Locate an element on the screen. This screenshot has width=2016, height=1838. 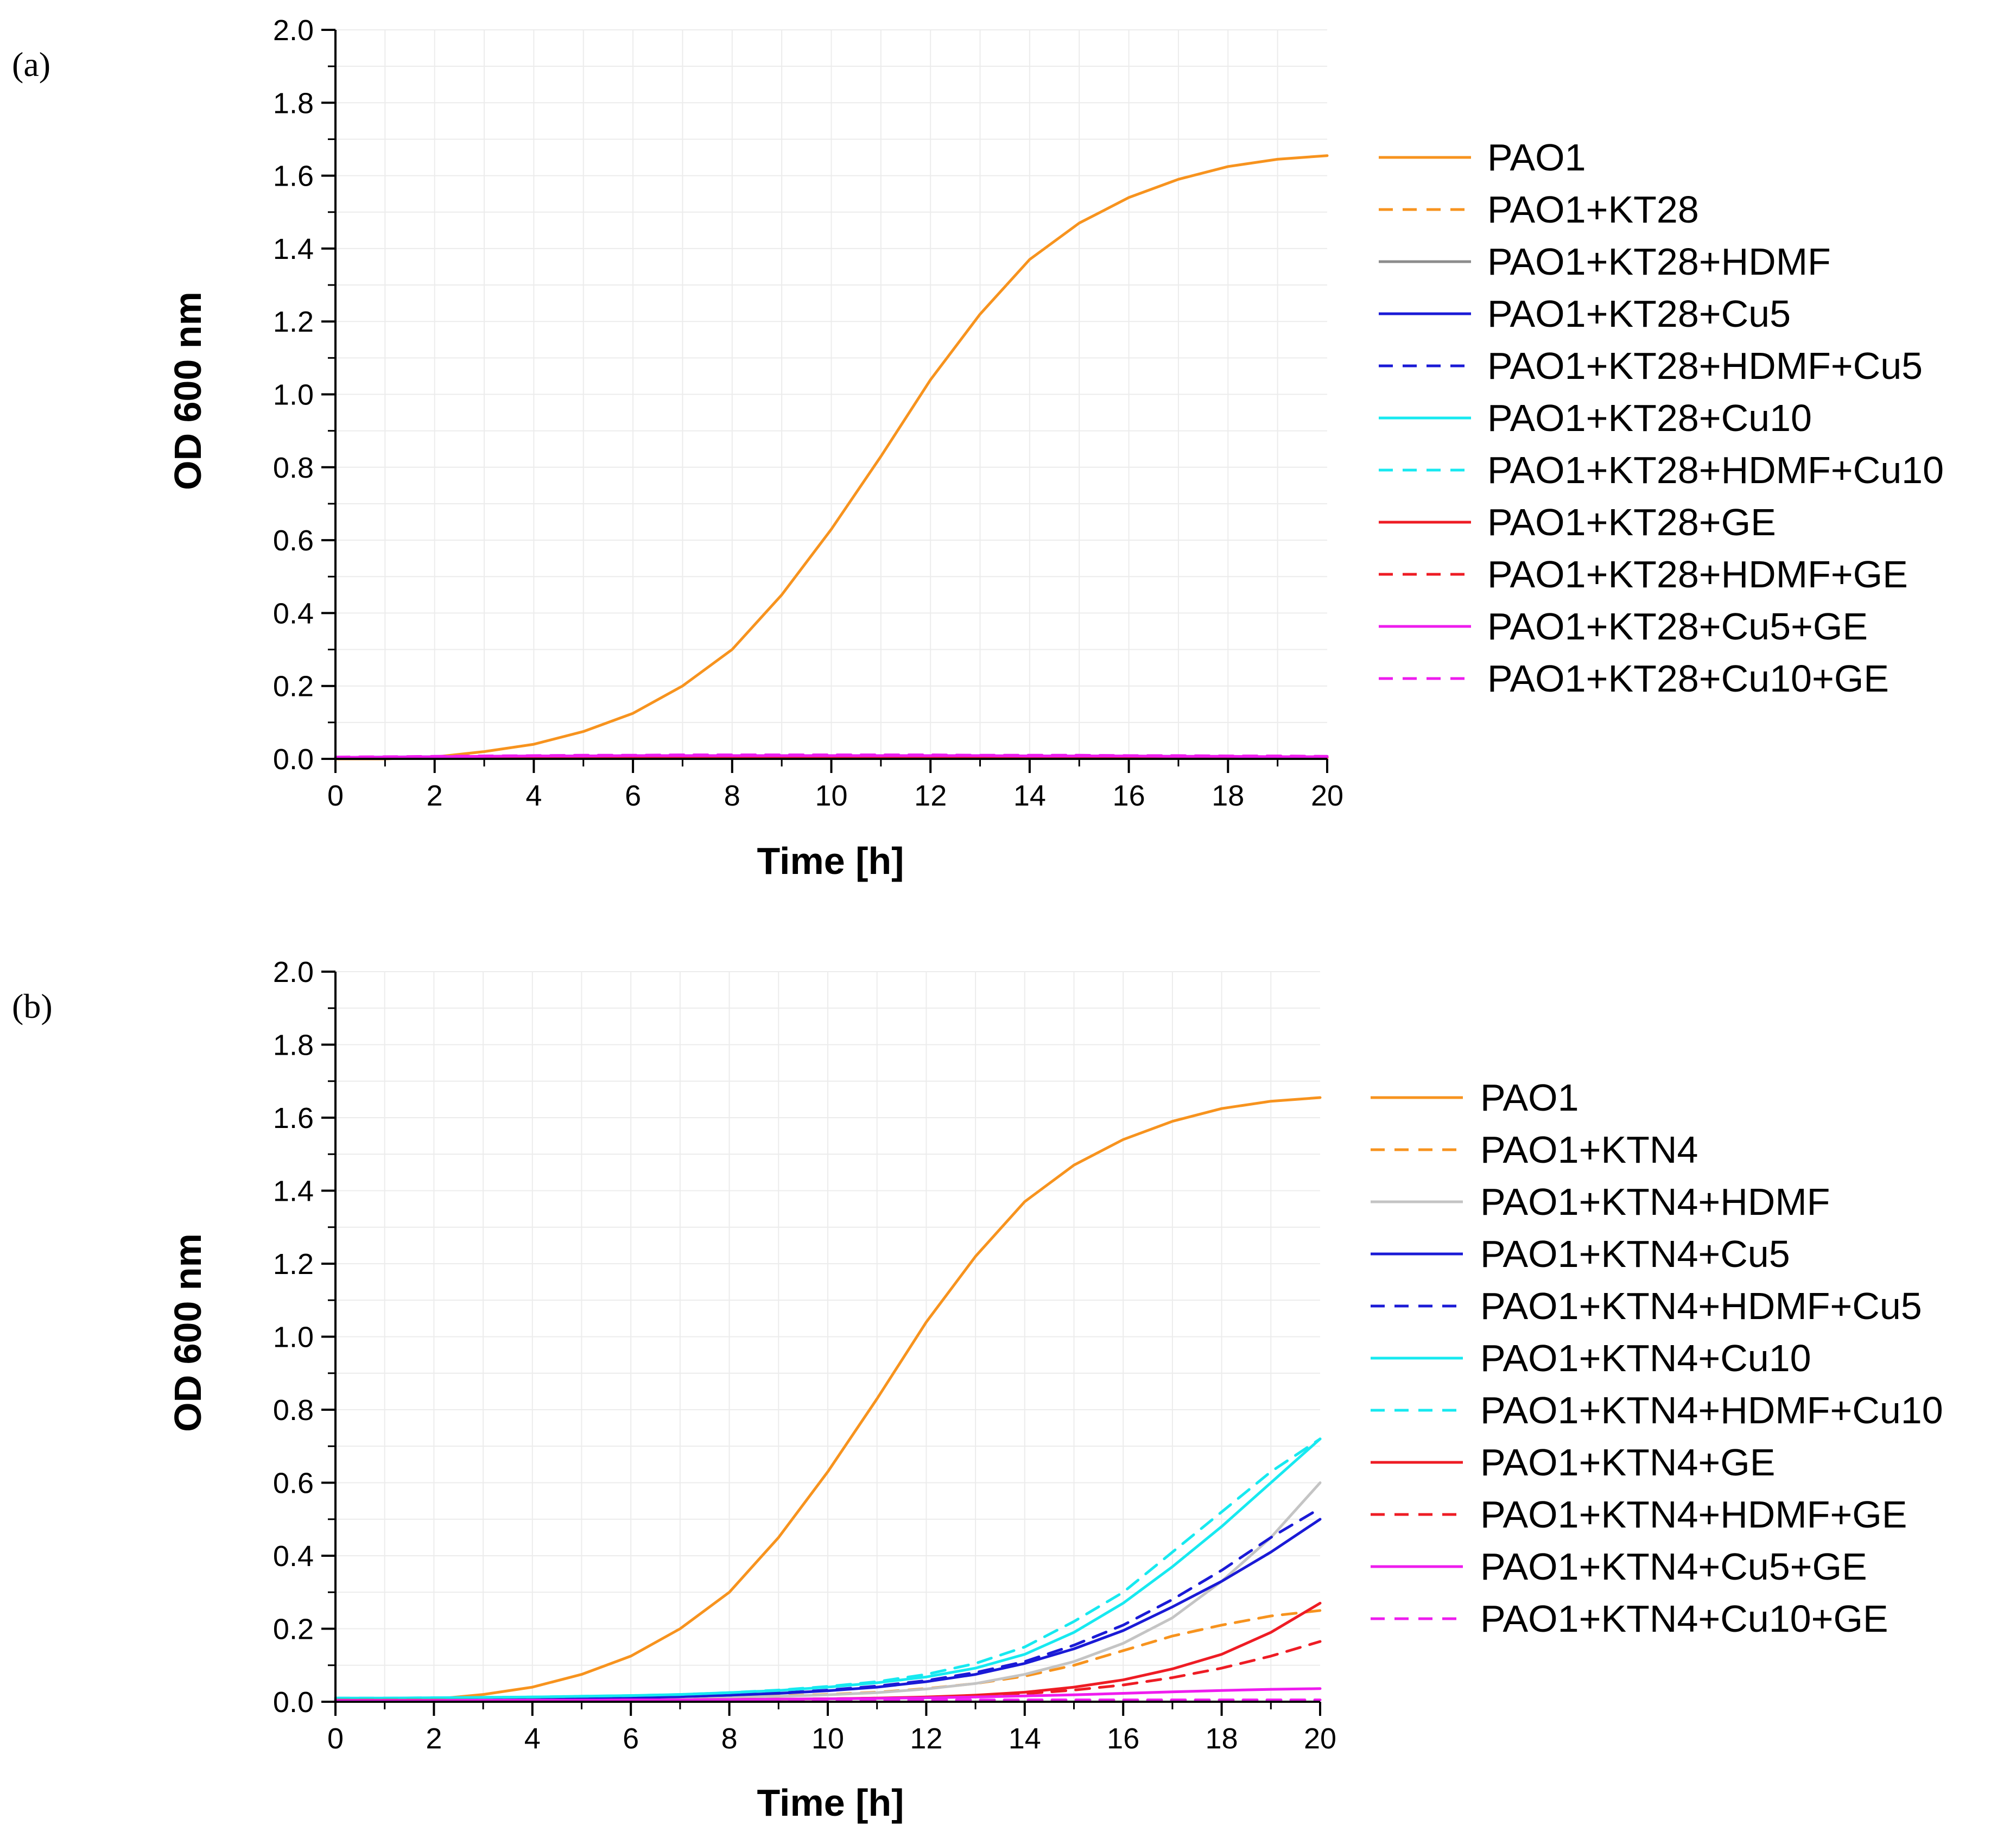
legend-label: PAO1+KT28+Cu10+GE is located at coordinates (1688, 678).